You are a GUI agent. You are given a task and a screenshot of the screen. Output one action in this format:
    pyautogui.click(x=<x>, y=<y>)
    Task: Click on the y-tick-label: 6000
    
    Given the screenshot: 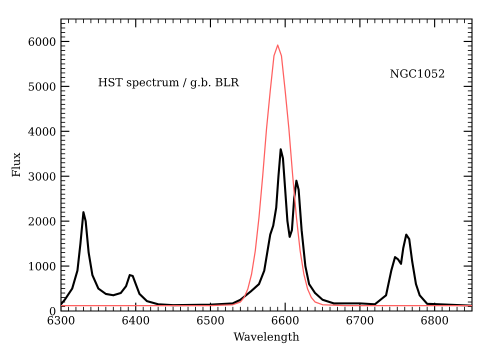 What is the action you would take?
    pyautogui.click(x=42, y=41)
    